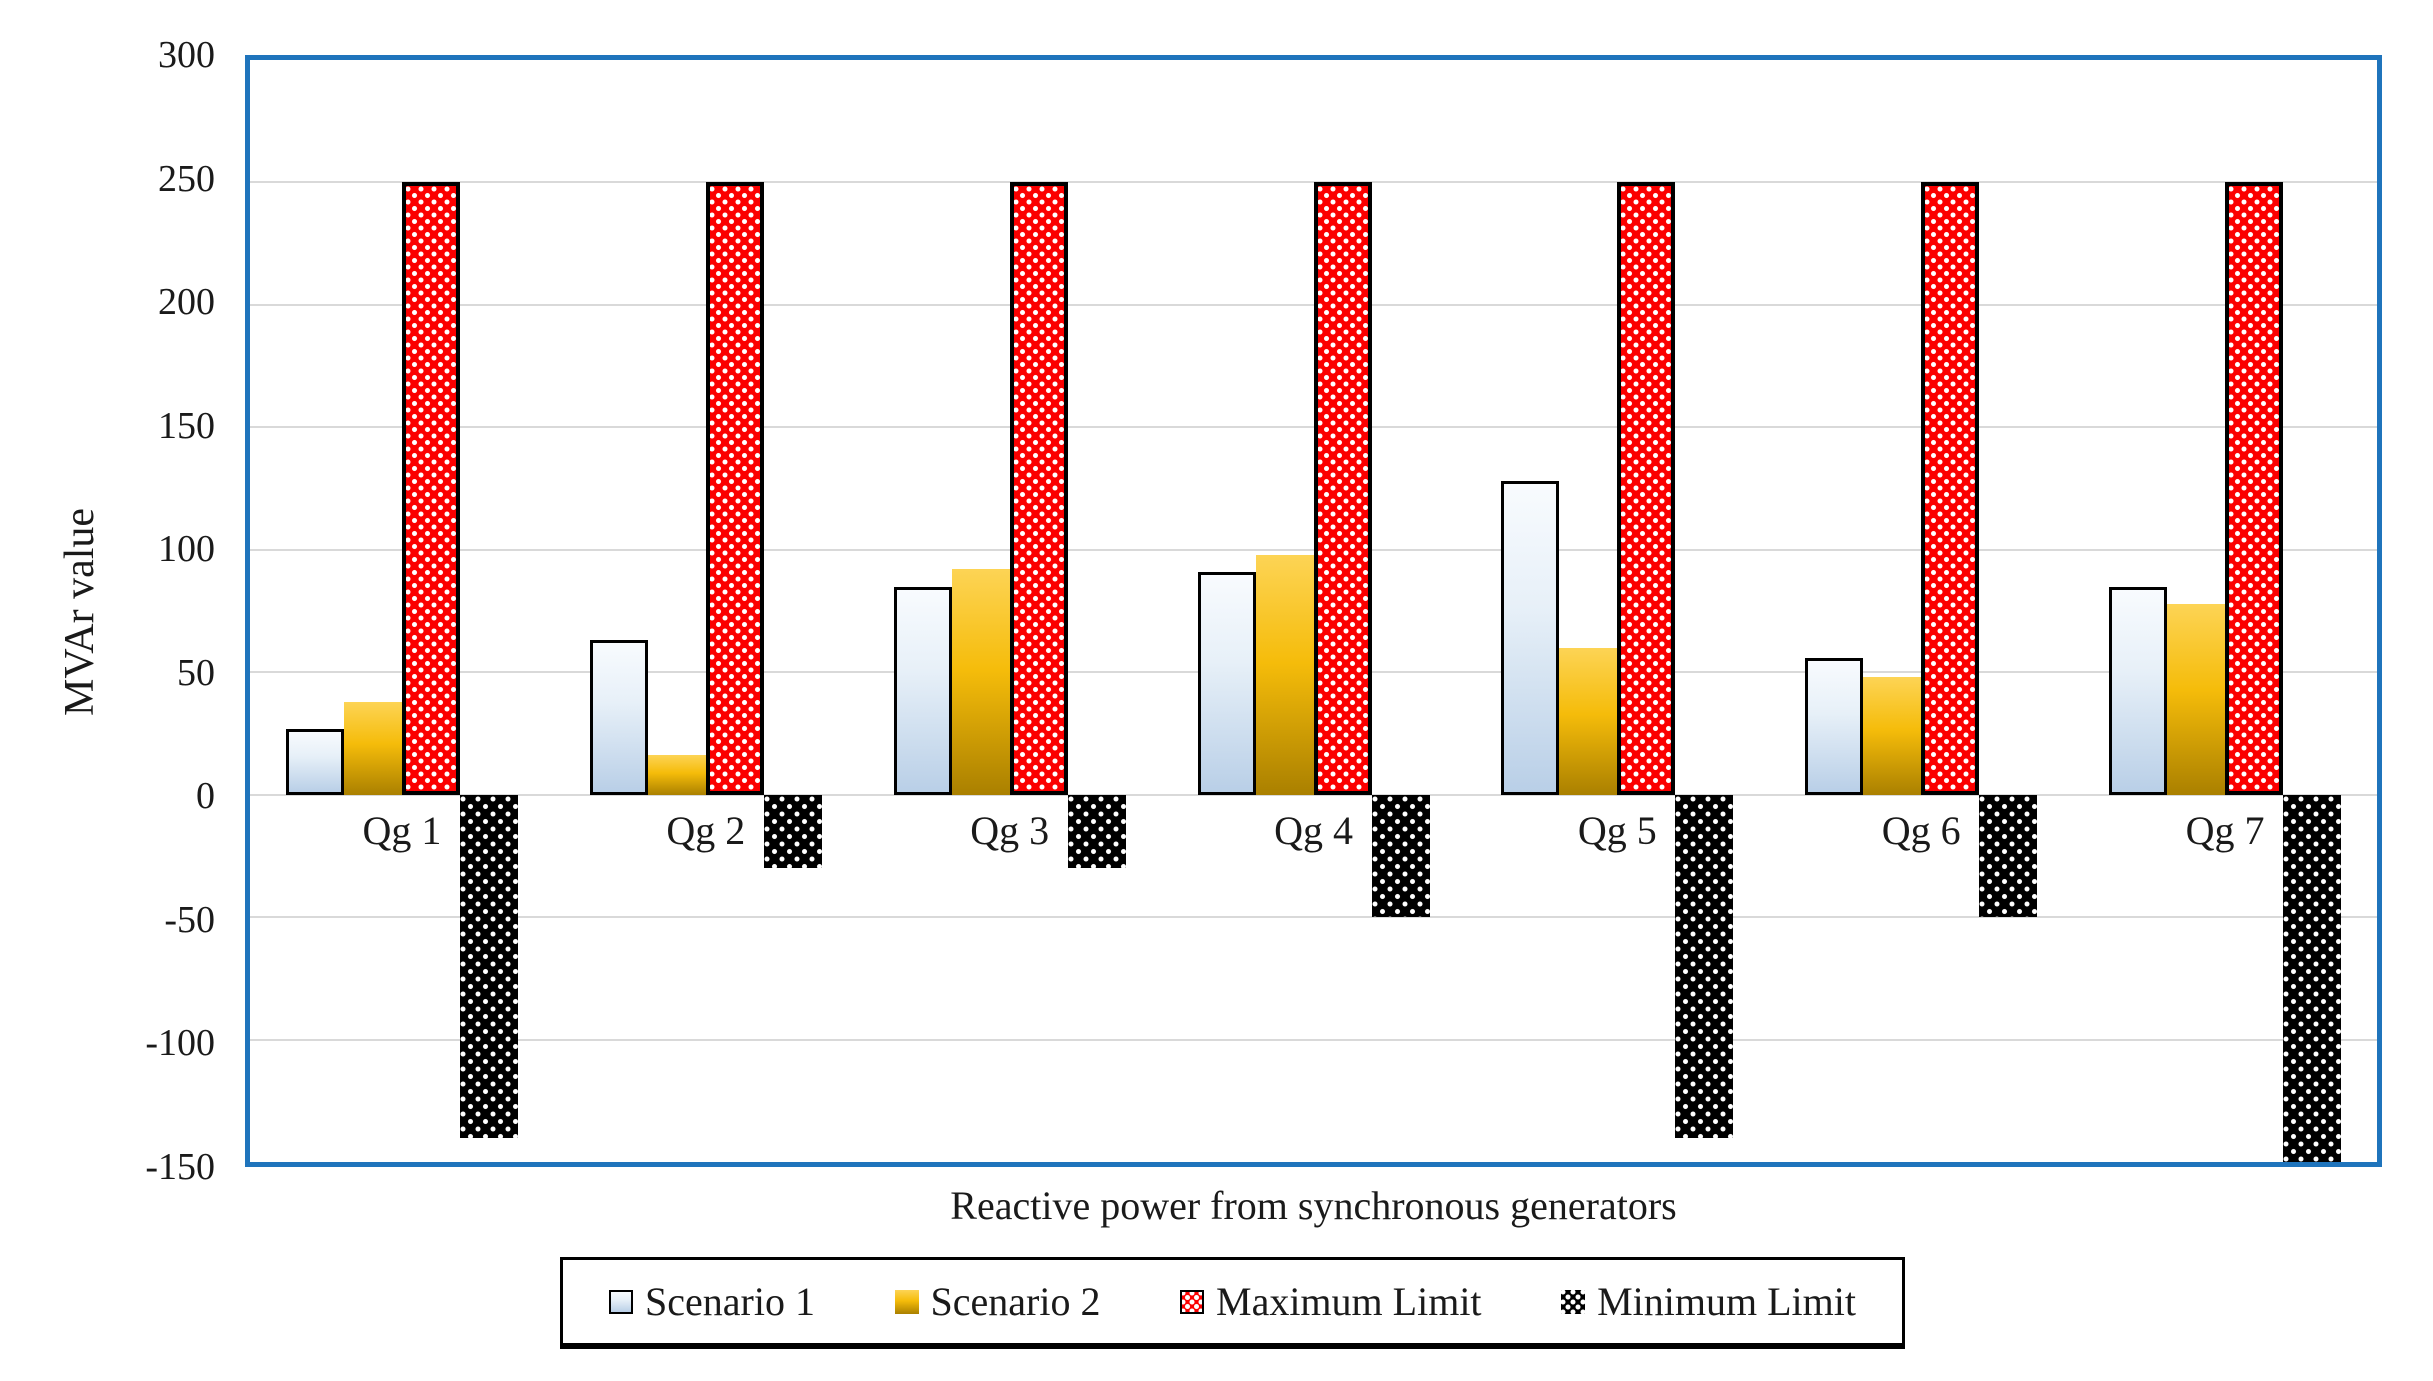  I want to click on legend-label-maximum-limit: Maximum Limit, so click(1349, 1301).